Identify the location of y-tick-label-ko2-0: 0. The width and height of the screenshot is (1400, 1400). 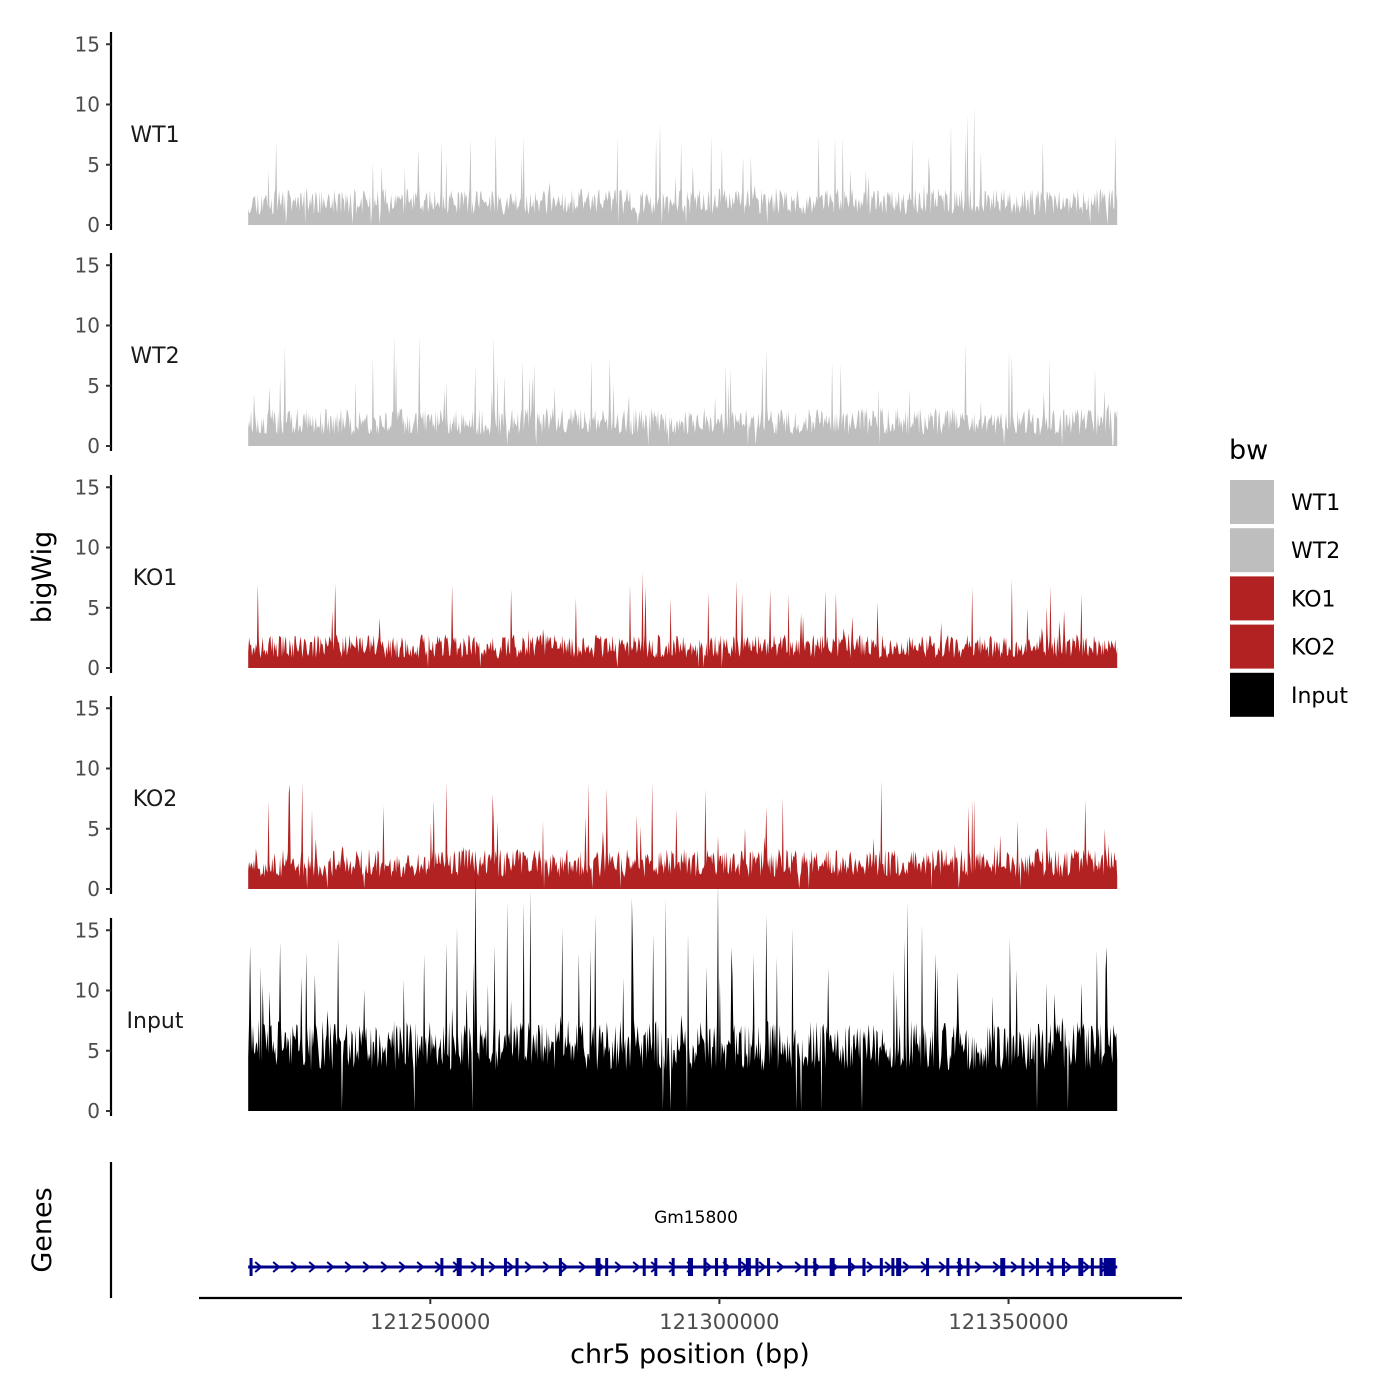
(93, 889).